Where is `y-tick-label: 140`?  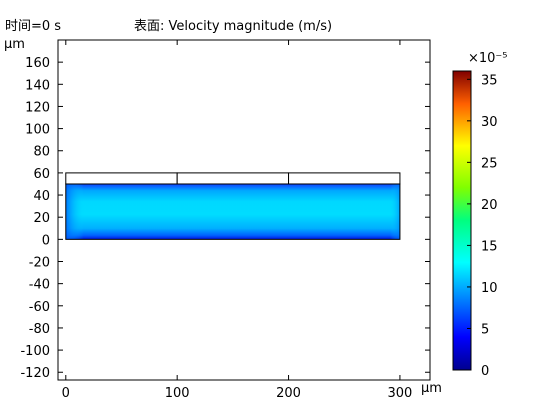 y-tick-label: 140 is located at coordinates (37, 85).